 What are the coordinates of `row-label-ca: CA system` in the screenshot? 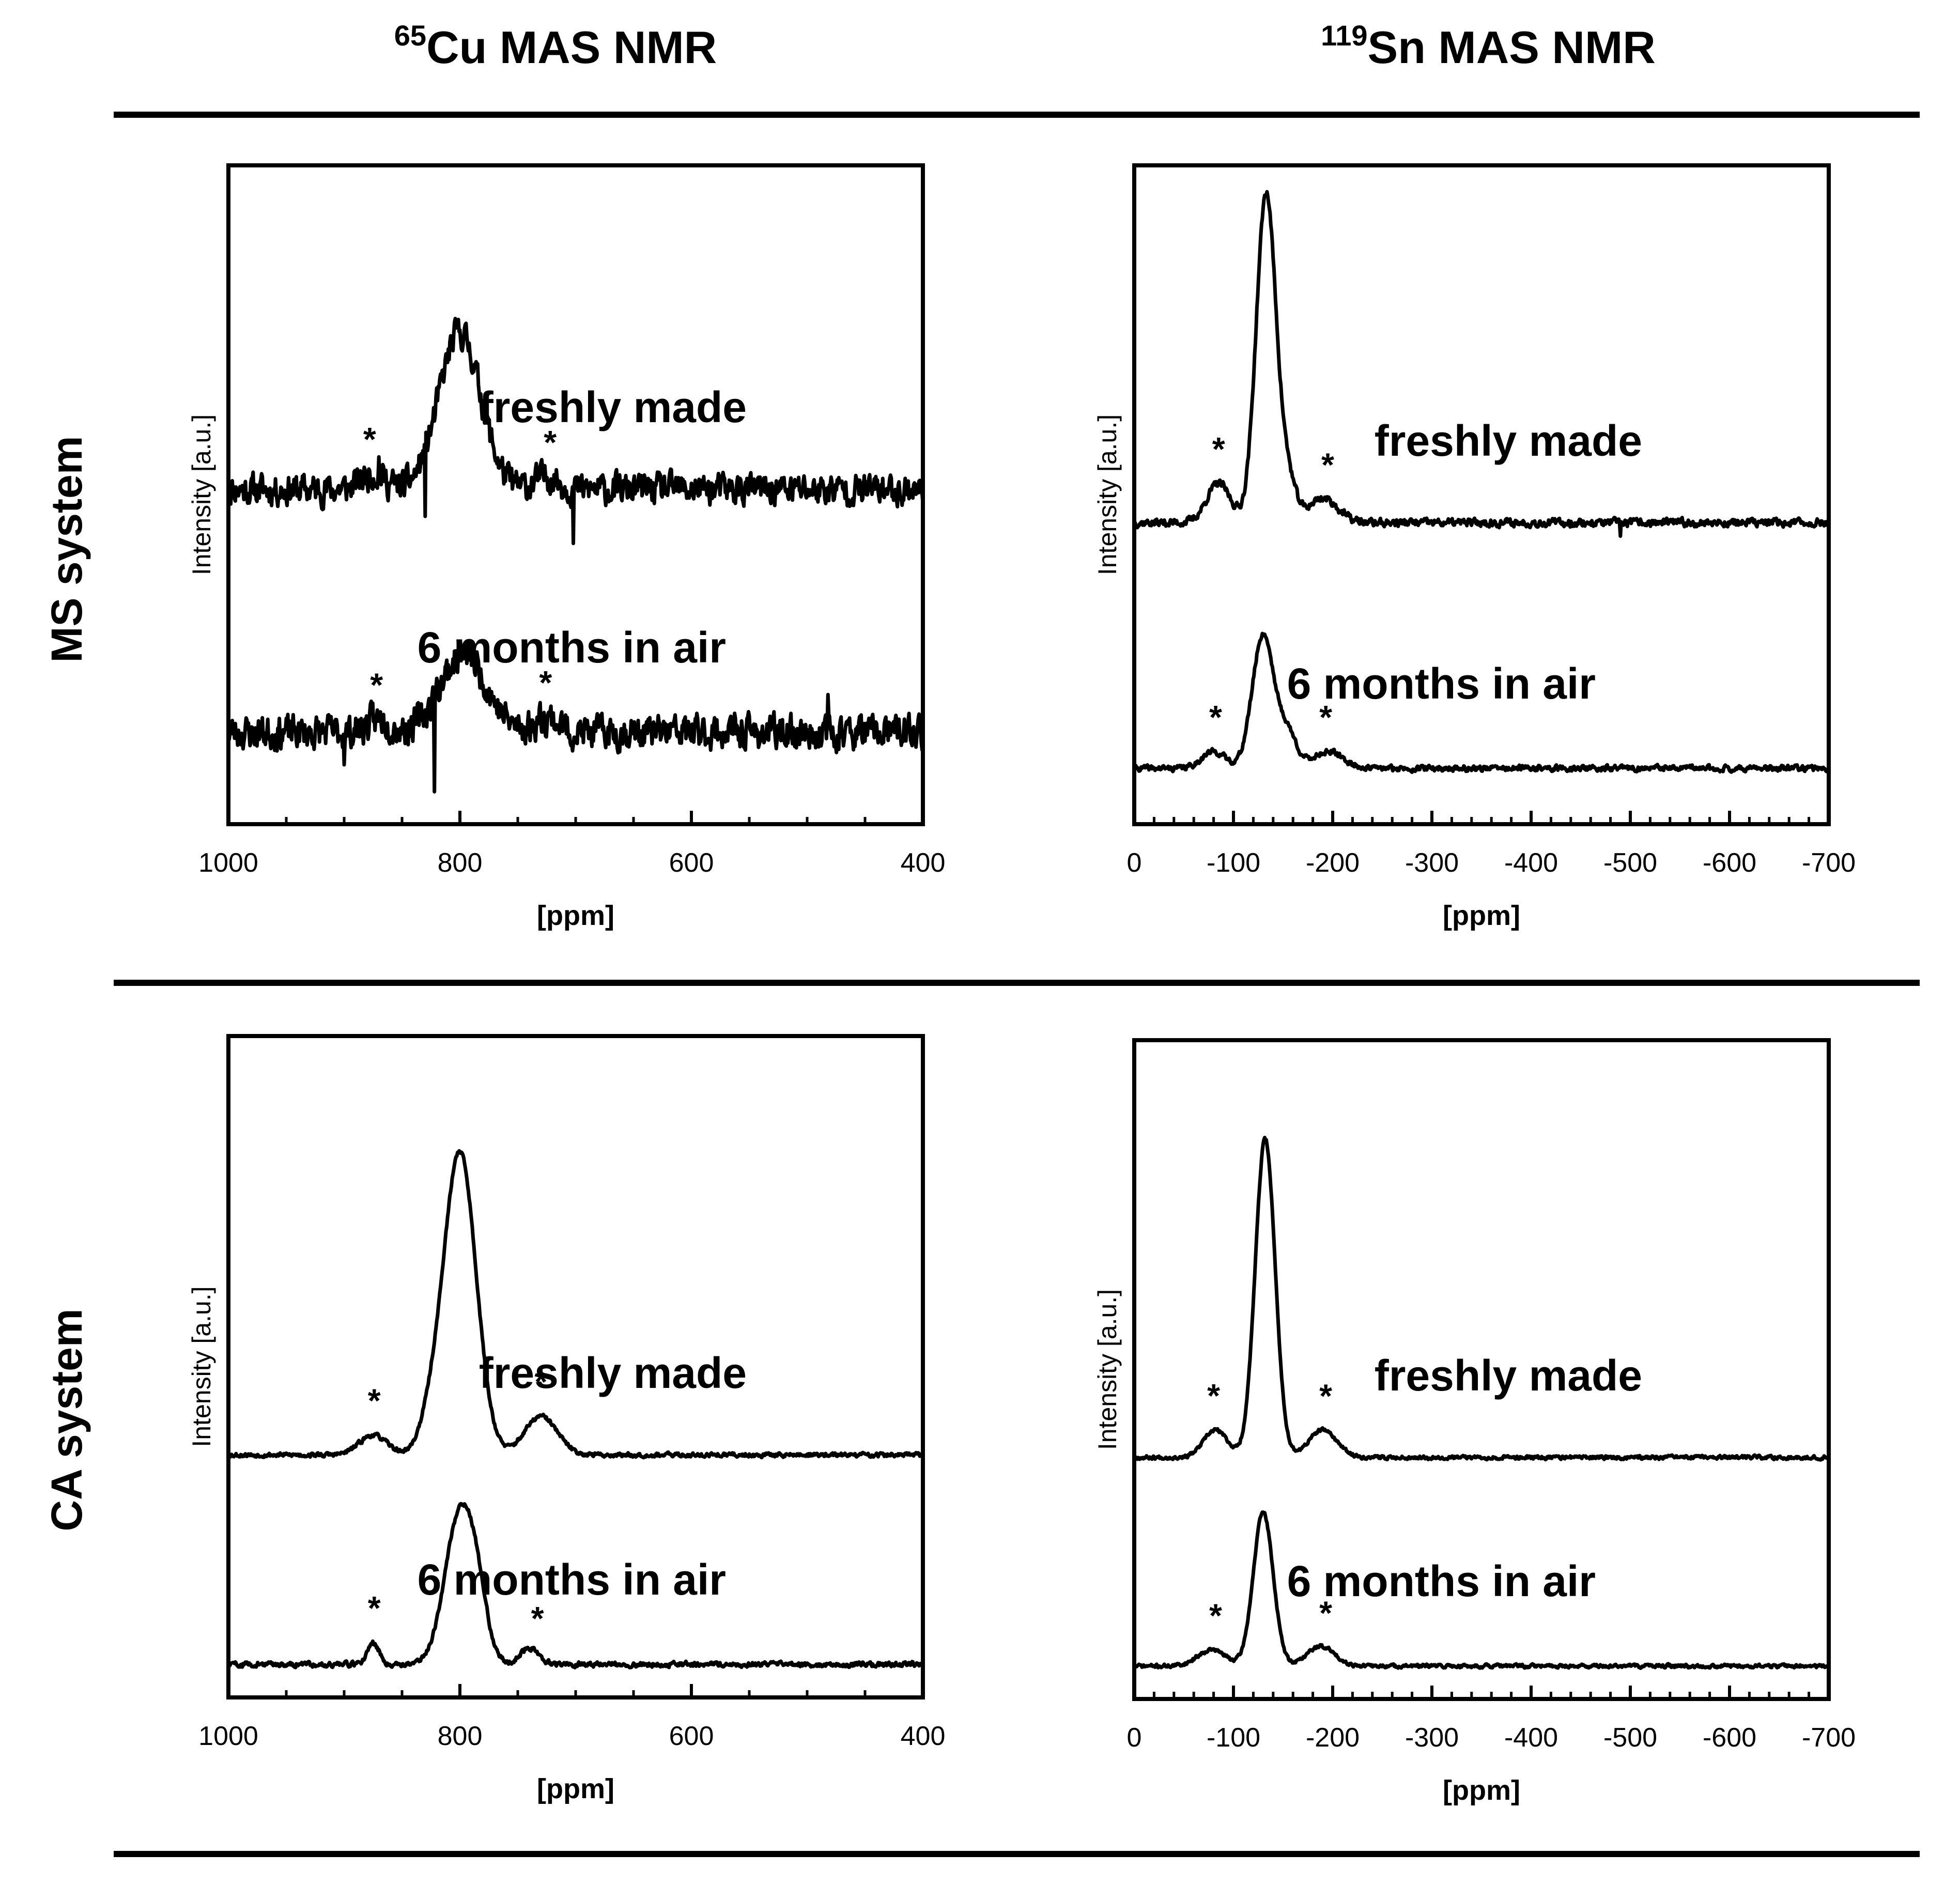 It's located at (66, 1419).